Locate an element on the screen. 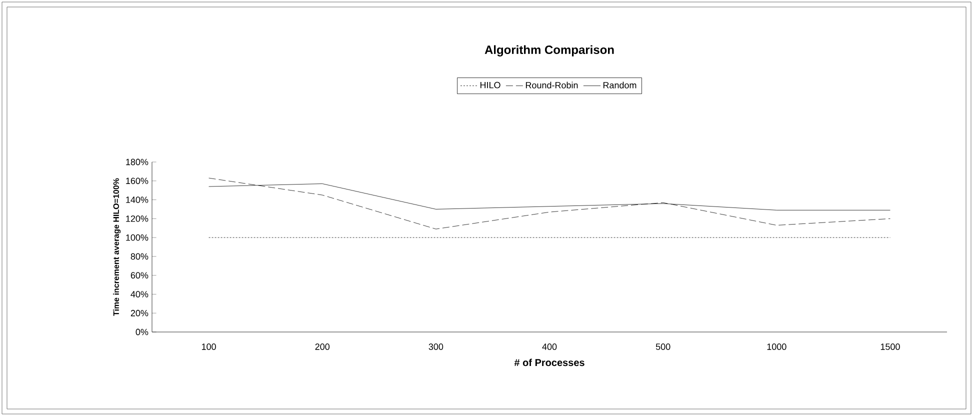 This screenshot has width=973, height=416. y-tick-label: 40% is located at coordinates (139, 294).